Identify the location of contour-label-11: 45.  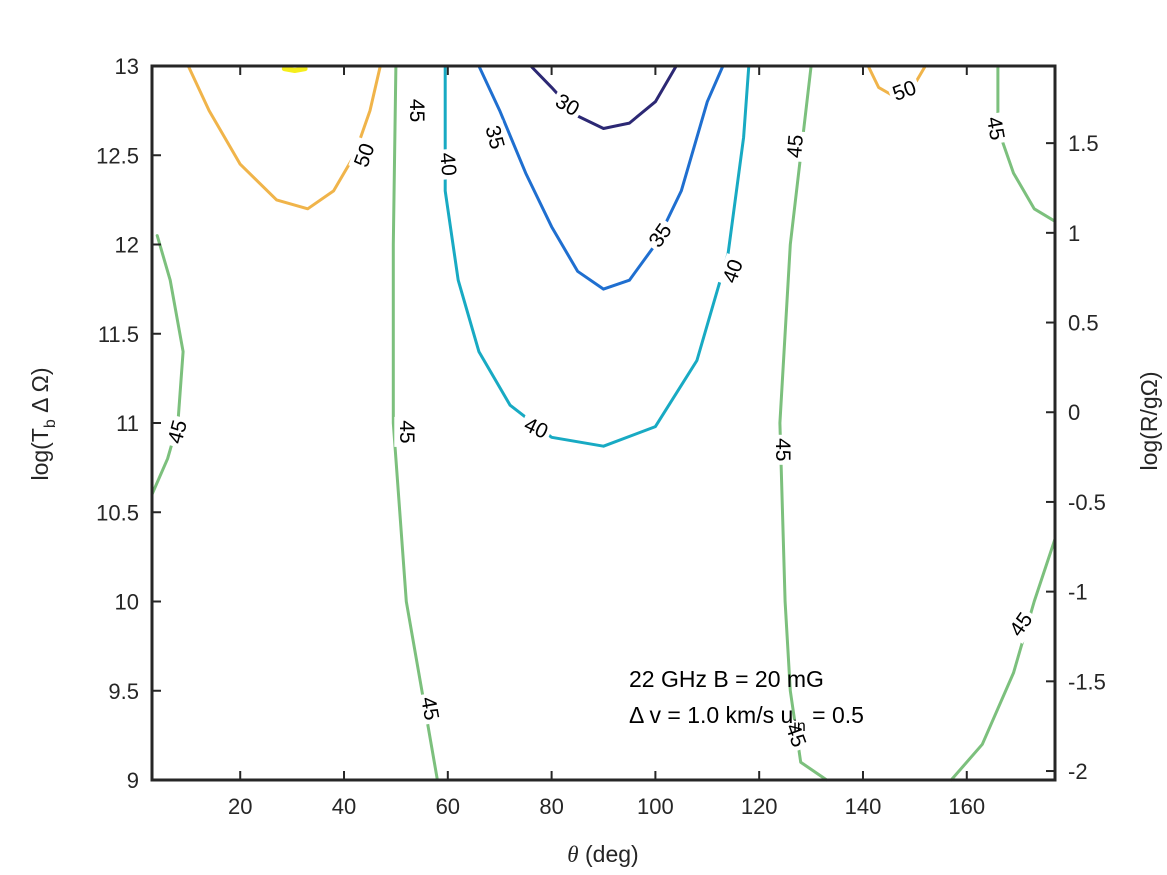
(782, 449).